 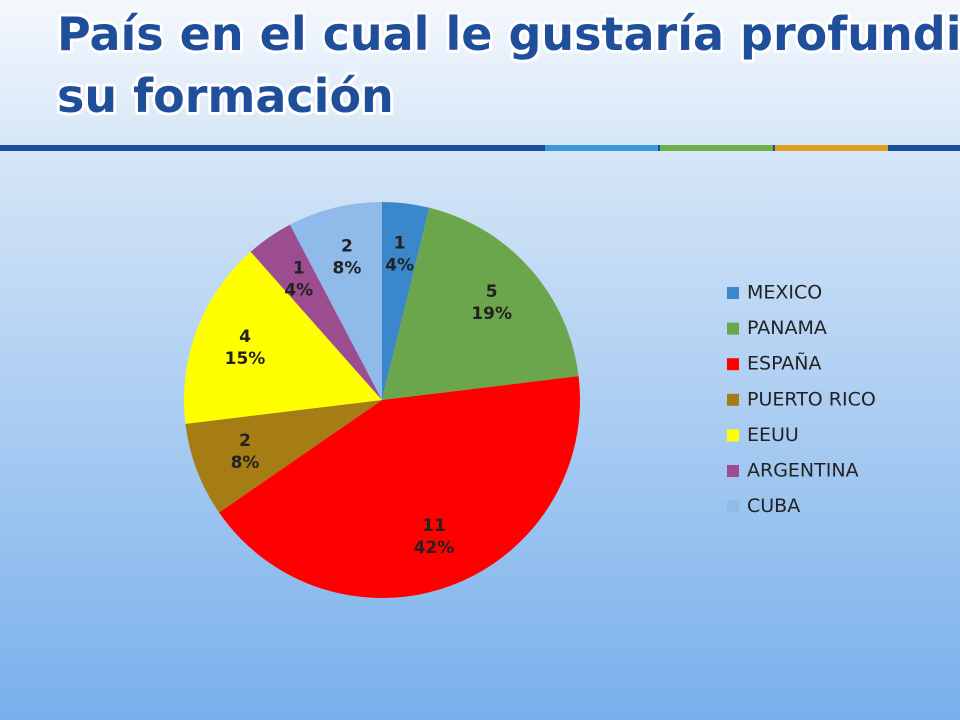 I want to click on data-label: 4, so click(x=245, y=337).